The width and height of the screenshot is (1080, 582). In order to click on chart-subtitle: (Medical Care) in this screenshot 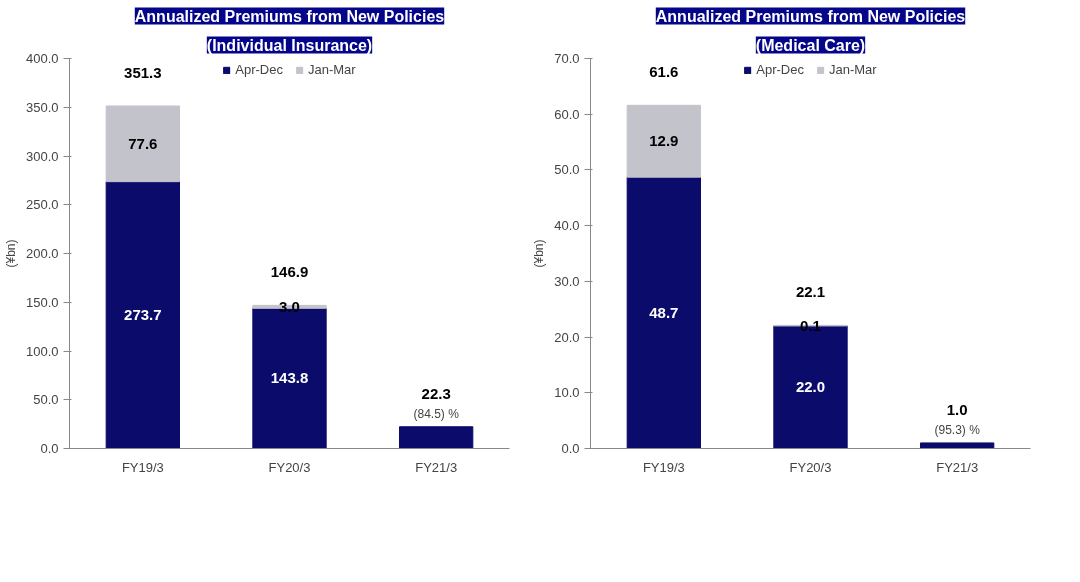, I will do `click(810, 45)`.